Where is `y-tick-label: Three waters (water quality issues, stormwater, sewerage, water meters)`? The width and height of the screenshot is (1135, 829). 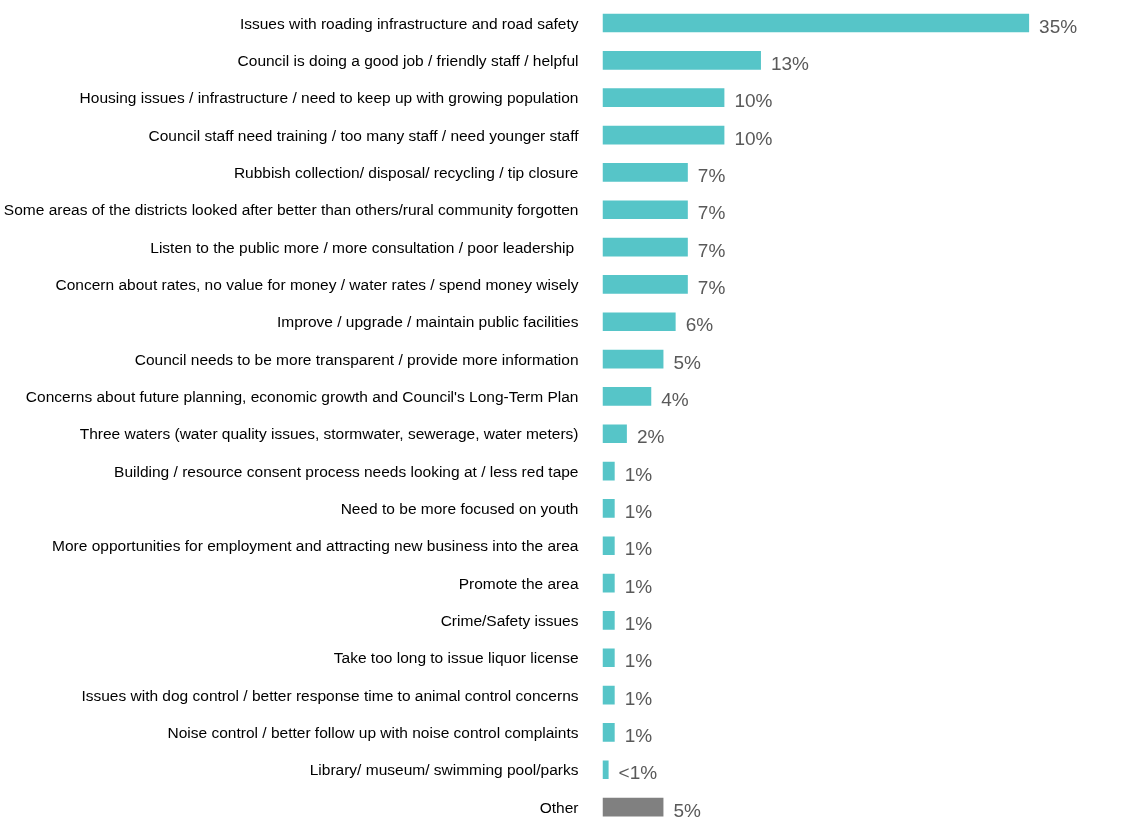 y-tick-label: Three waters (water quality issues, stormwater, sewerage, water meters) is located at coordinates (329, 434).